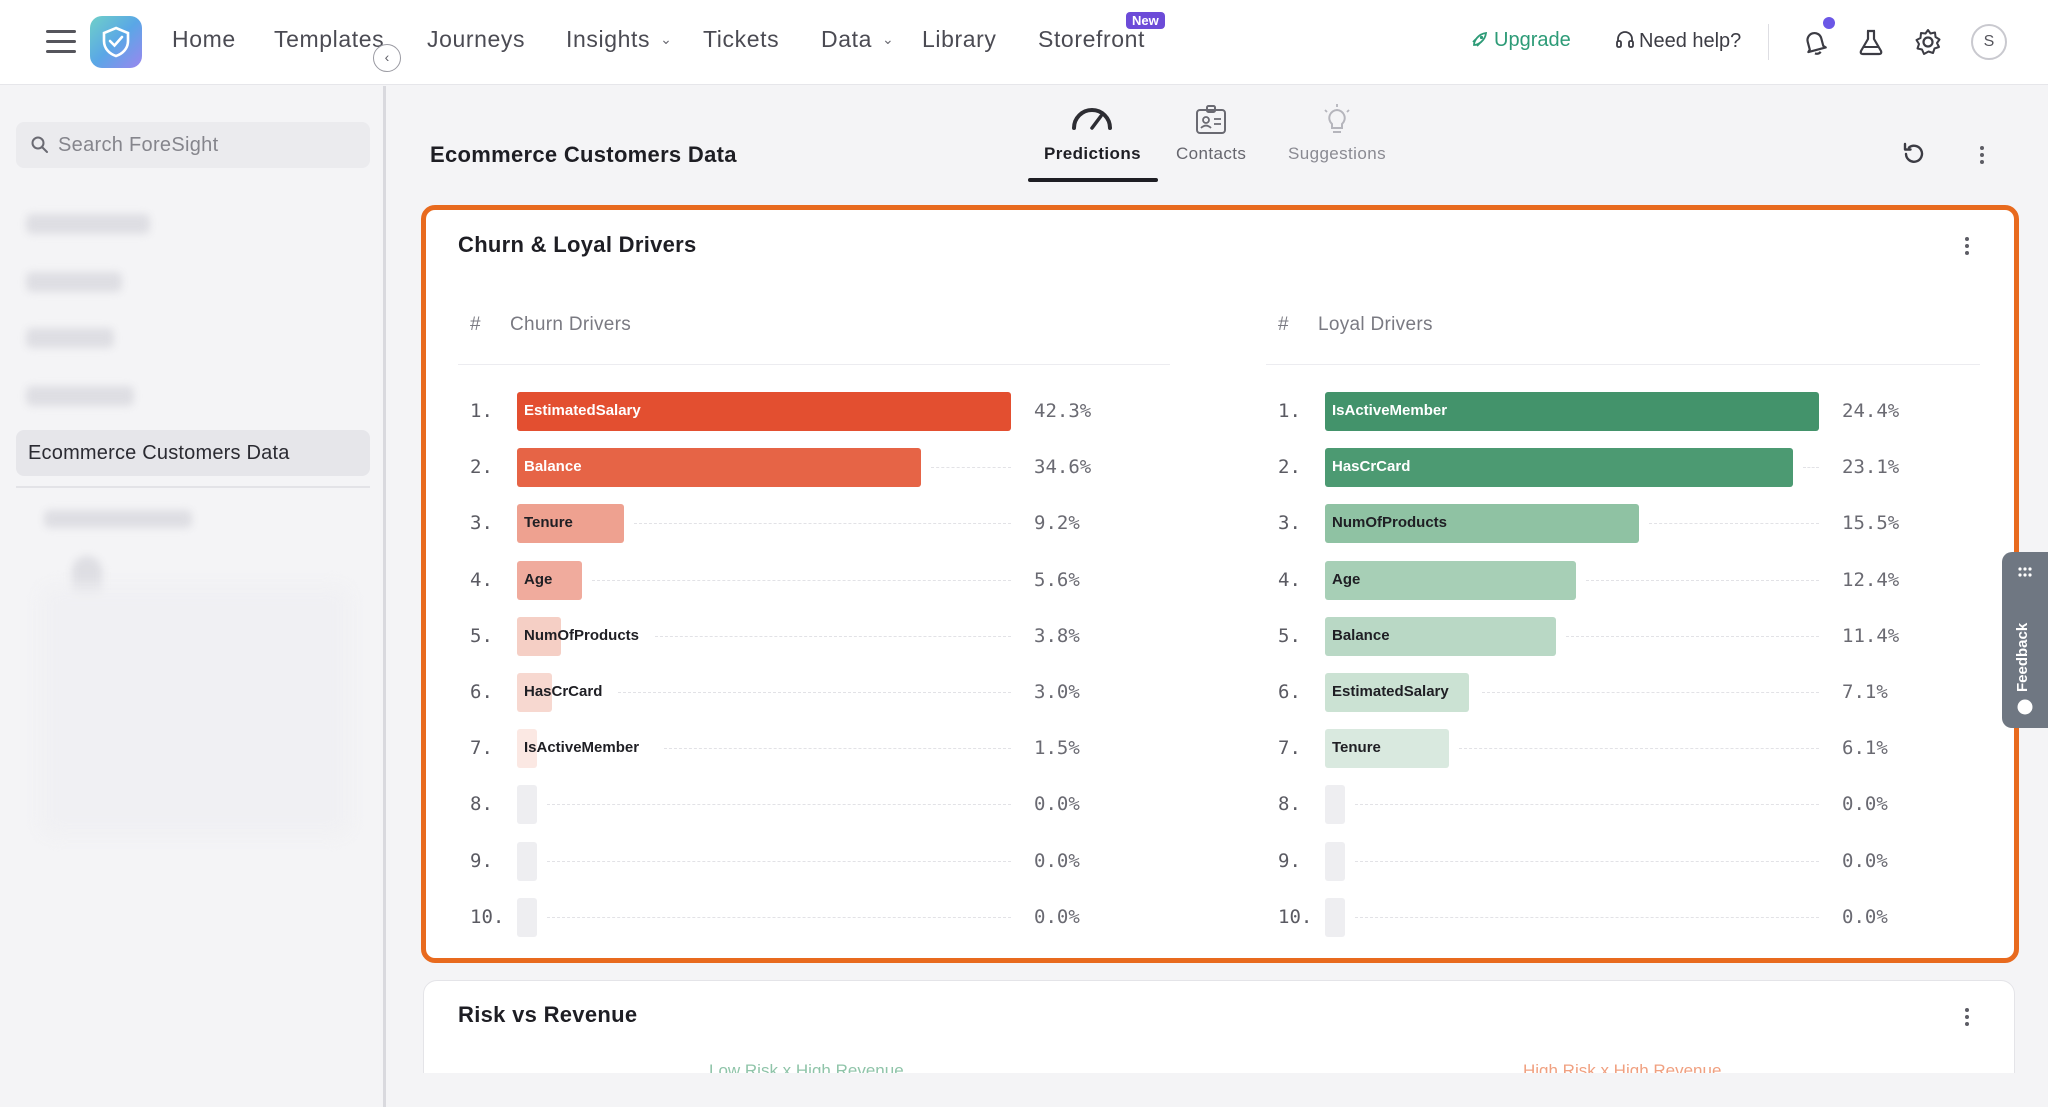 The height and width of the screenshot is (1107, 2048). Describe the element at coordinates (476, 39) in the screenshot. I see `nav-journeys: Journeys` at that location.